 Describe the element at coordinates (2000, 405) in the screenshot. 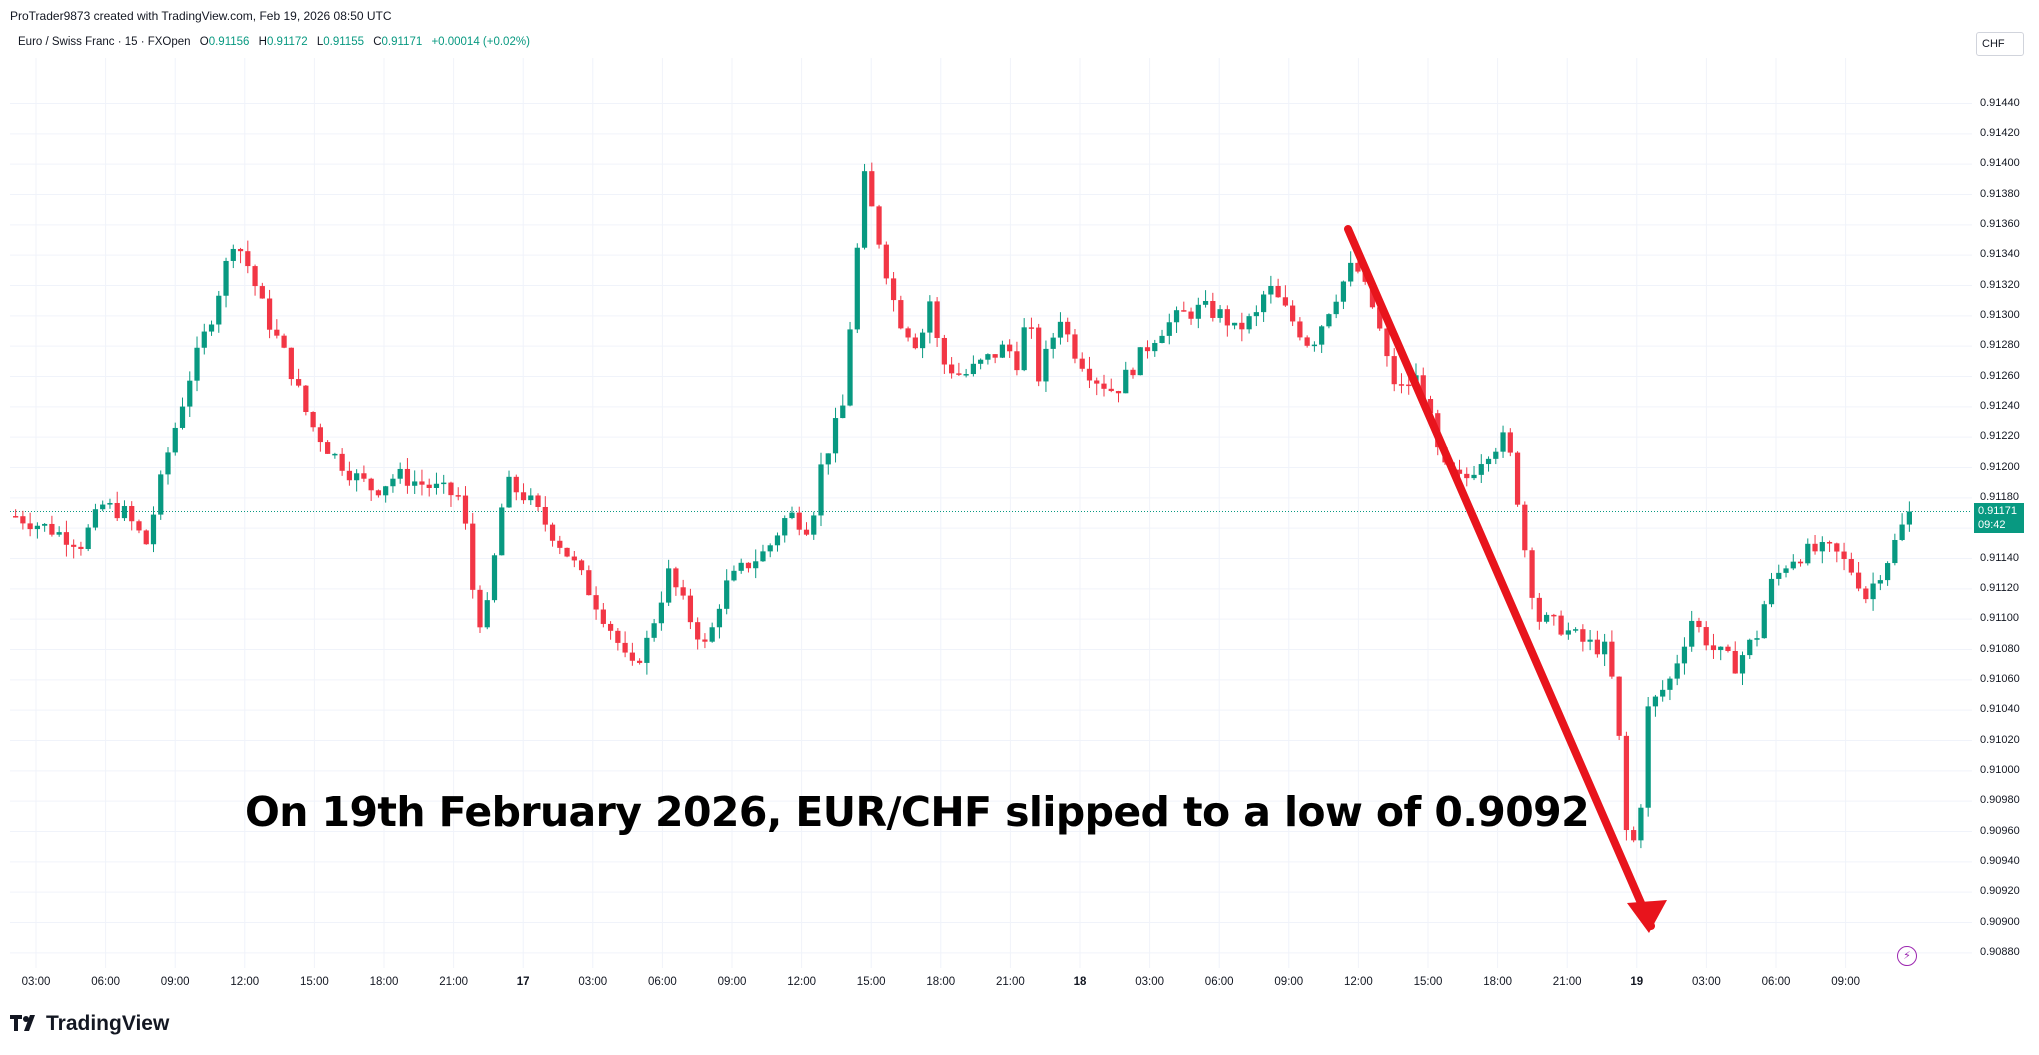

I see `price-tick-label: 0.91240` at that location.